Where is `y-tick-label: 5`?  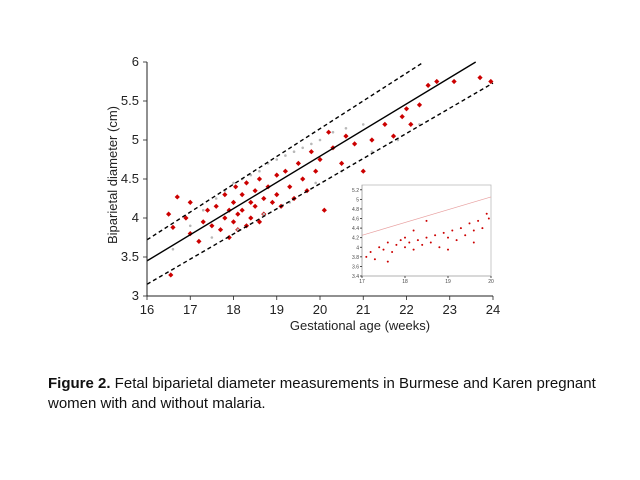
y-tick-label: 5 is located at coordinates (135, 139).